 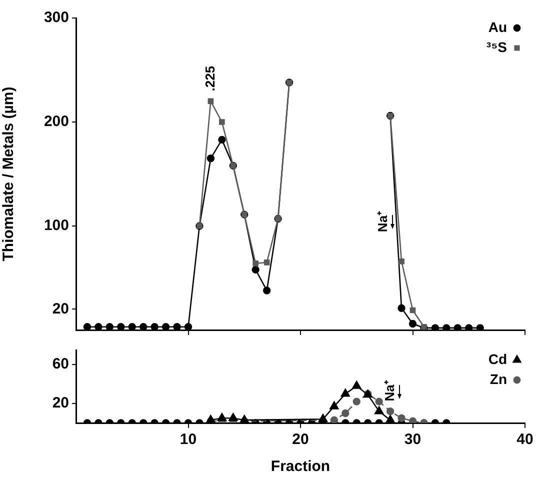 I want to click on x-axis-title: Fraction, so click(x=300, y=467).